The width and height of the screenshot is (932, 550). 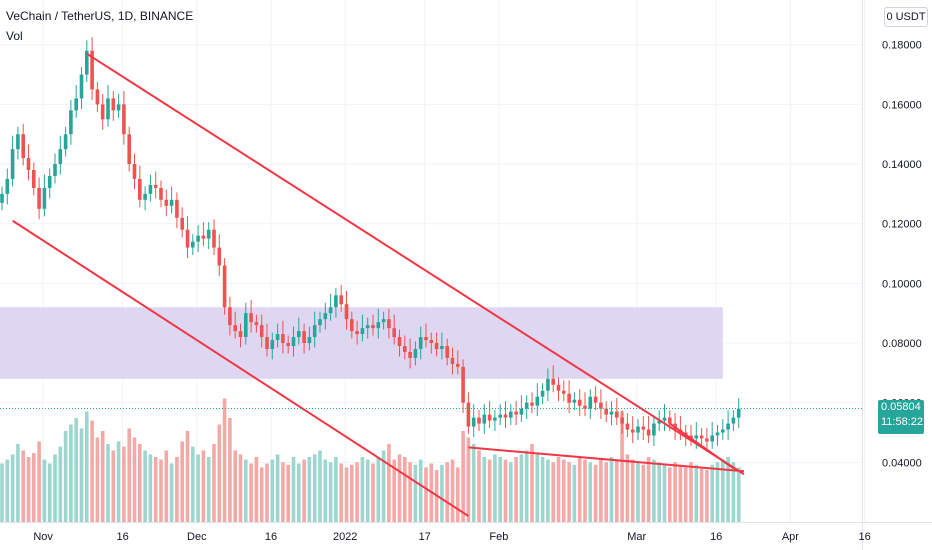 I want to click on wedge-trendline, so click(x=701, y=446).